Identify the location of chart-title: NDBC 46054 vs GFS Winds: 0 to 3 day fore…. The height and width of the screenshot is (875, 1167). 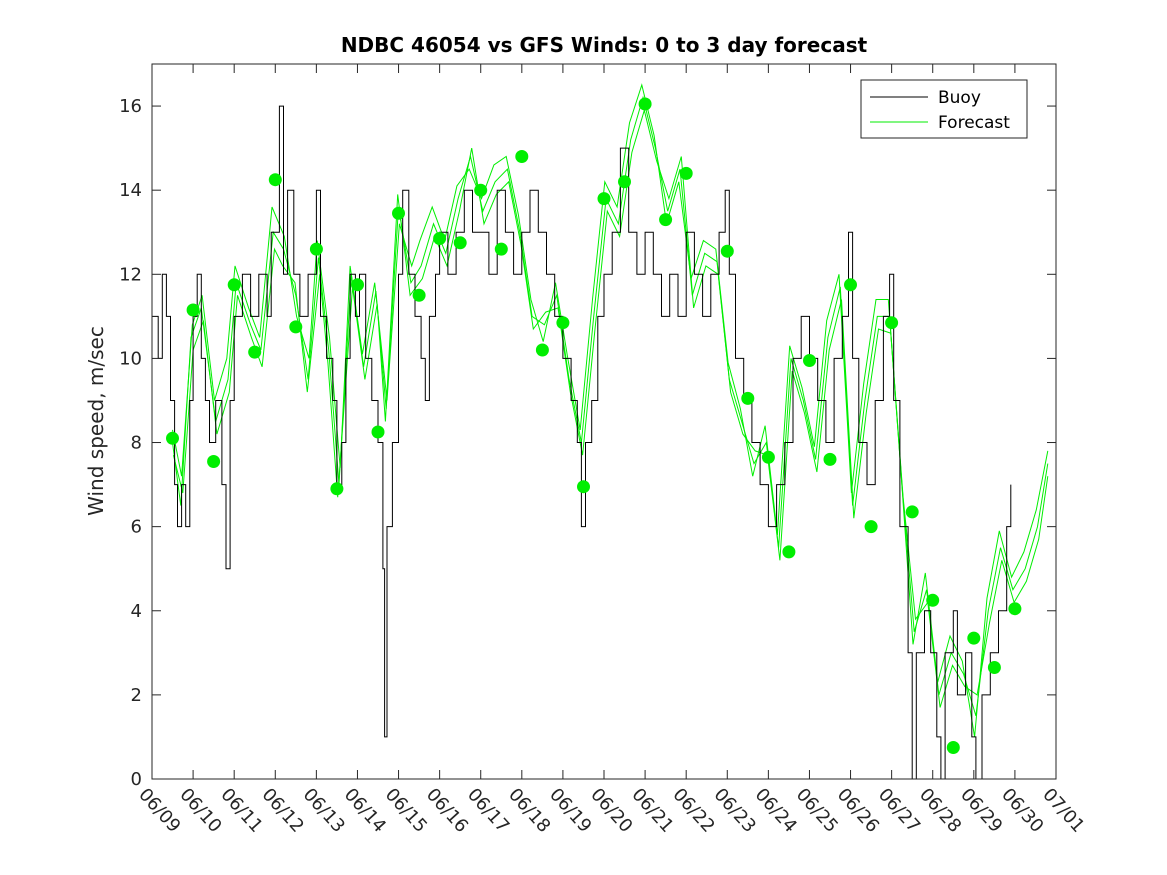
(604, 45).